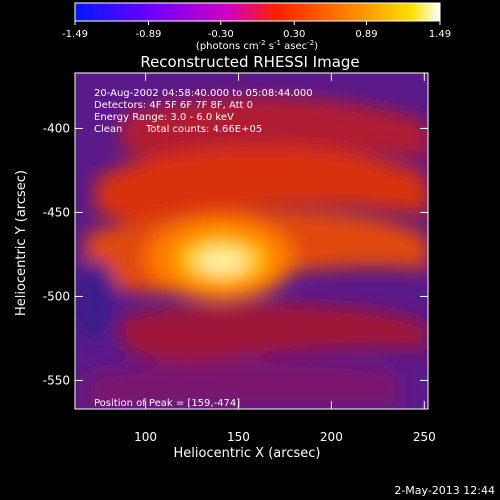 The width and height of the screenshot is (500, 500). What do you see at coordinates (108, 129) in the screenshot?
I see `annotation-clean: Clean` at bounding box center [108, 129].